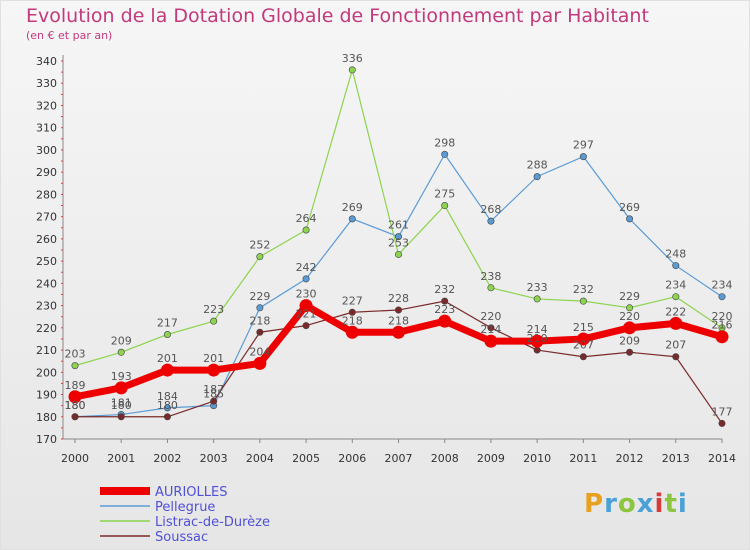 The height and width of the screenshot is (550, 750). What do you see at coordinates (75, 458) in the screenshot?
I see `x-tick-label: 2000` at bounding box center [75, 458].